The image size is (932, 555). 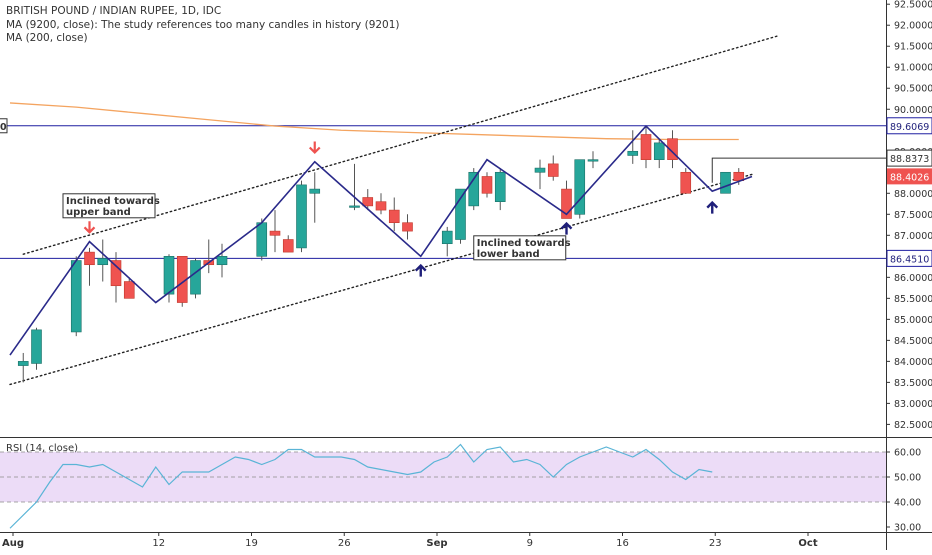 I want to click on hline-price-label: 89.6069, so click(x=909, y=127).